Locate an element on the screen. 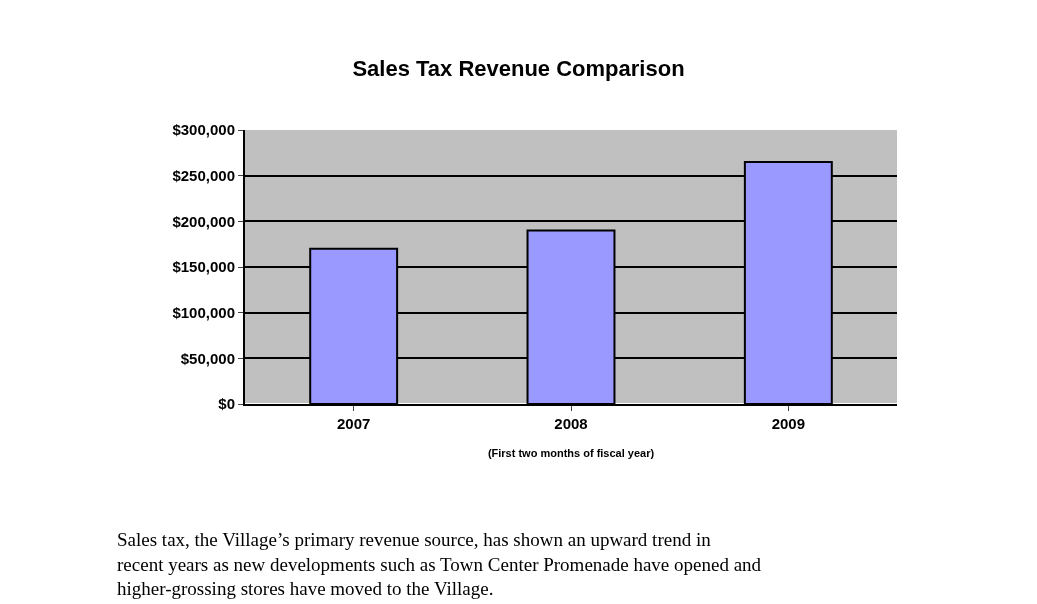 This screenshot has width=1037, height=604. y-tick-label: $100,000 is located at coordinates (203, 312).